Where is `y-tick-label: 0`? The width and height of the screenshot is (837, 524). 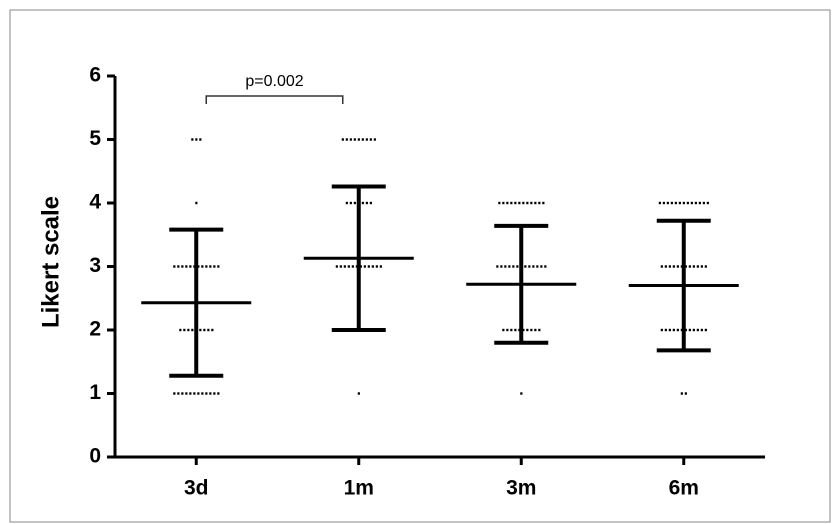 y-tick-label: 0 is located at coordinates (95, 456).